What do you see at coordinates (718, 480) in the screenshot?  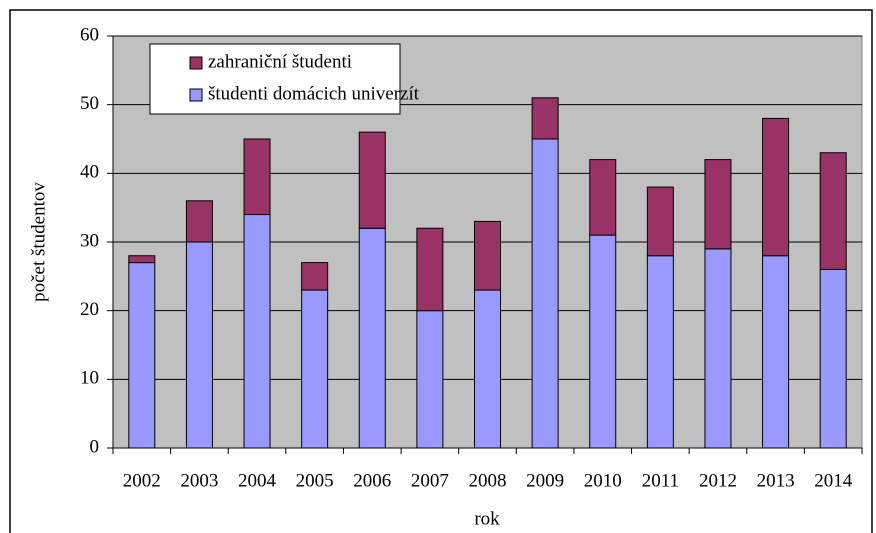 I see `x-tick-label: 2012` at bounding box center [718, 480].